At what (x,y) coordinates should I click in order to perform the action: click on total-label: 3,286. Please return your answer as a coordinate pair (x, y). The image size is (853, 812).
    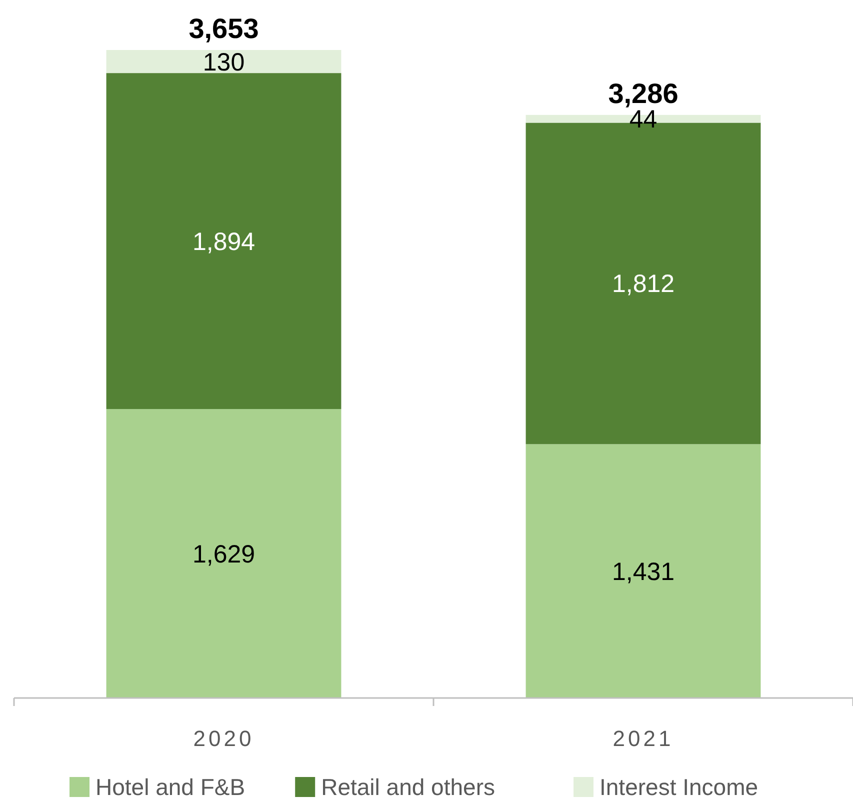
    Looking at the image, I should click on (643, 93).